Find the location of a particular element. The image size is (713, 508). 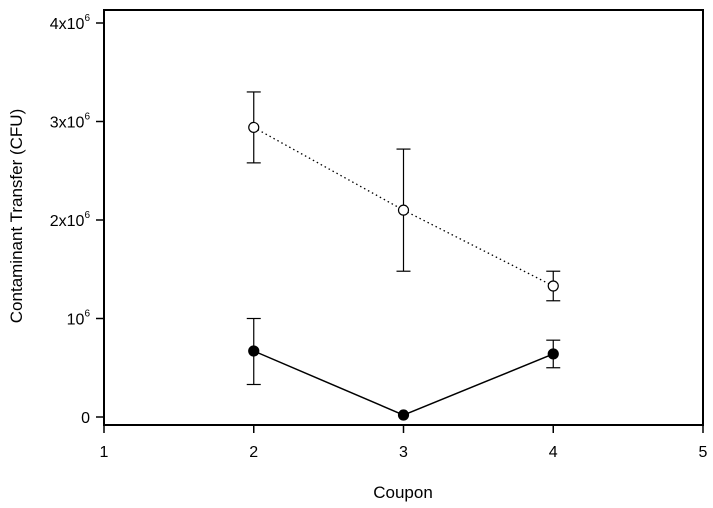

x-axis-ticks: 1 2 3 4 5 is located at coordinates (404, 443).